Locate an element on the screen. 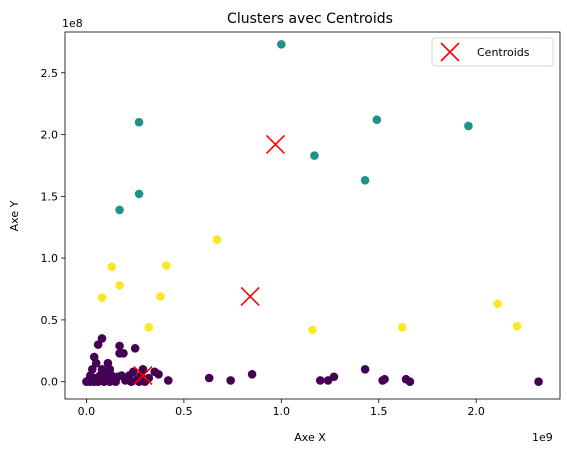 The height and width of the screenshot is (455, 567). y-tick-label: 0.0 is located at coordinates (50, 382).